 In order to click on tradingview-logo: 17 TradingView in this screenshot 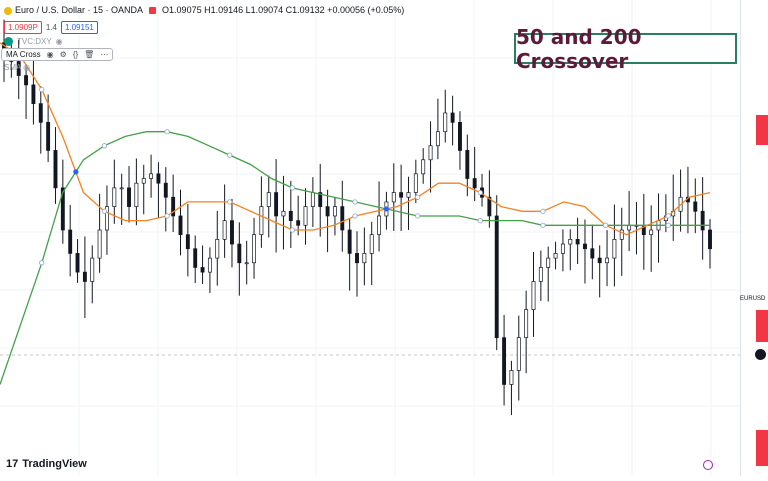, I will do `click(46, 464)`.